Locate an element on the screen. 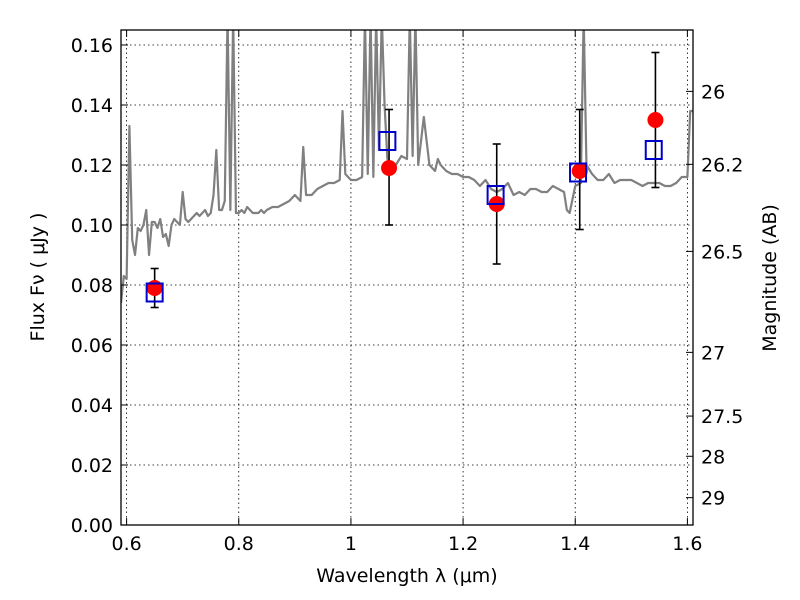  y-tick-label: 0.10 is located at coordinates (92, 226).